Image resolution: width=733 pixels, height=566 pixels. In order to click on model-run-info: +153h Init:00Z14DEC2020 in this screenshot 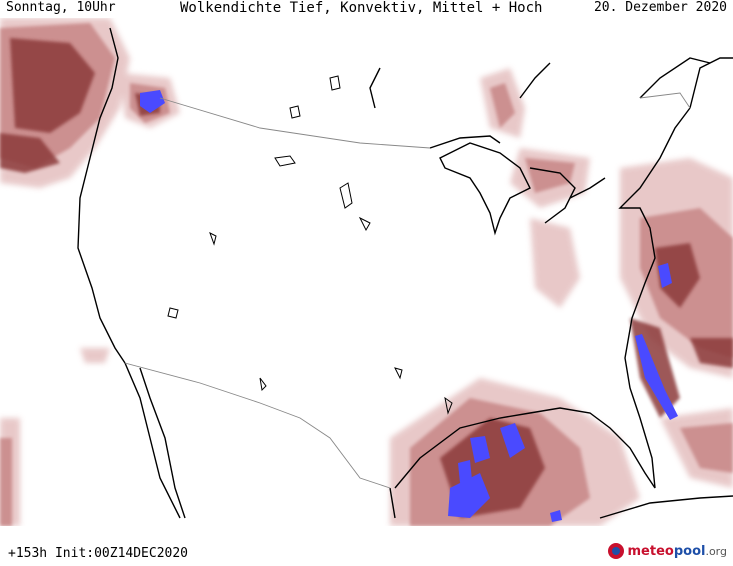, I will do `click(98, 553)`.